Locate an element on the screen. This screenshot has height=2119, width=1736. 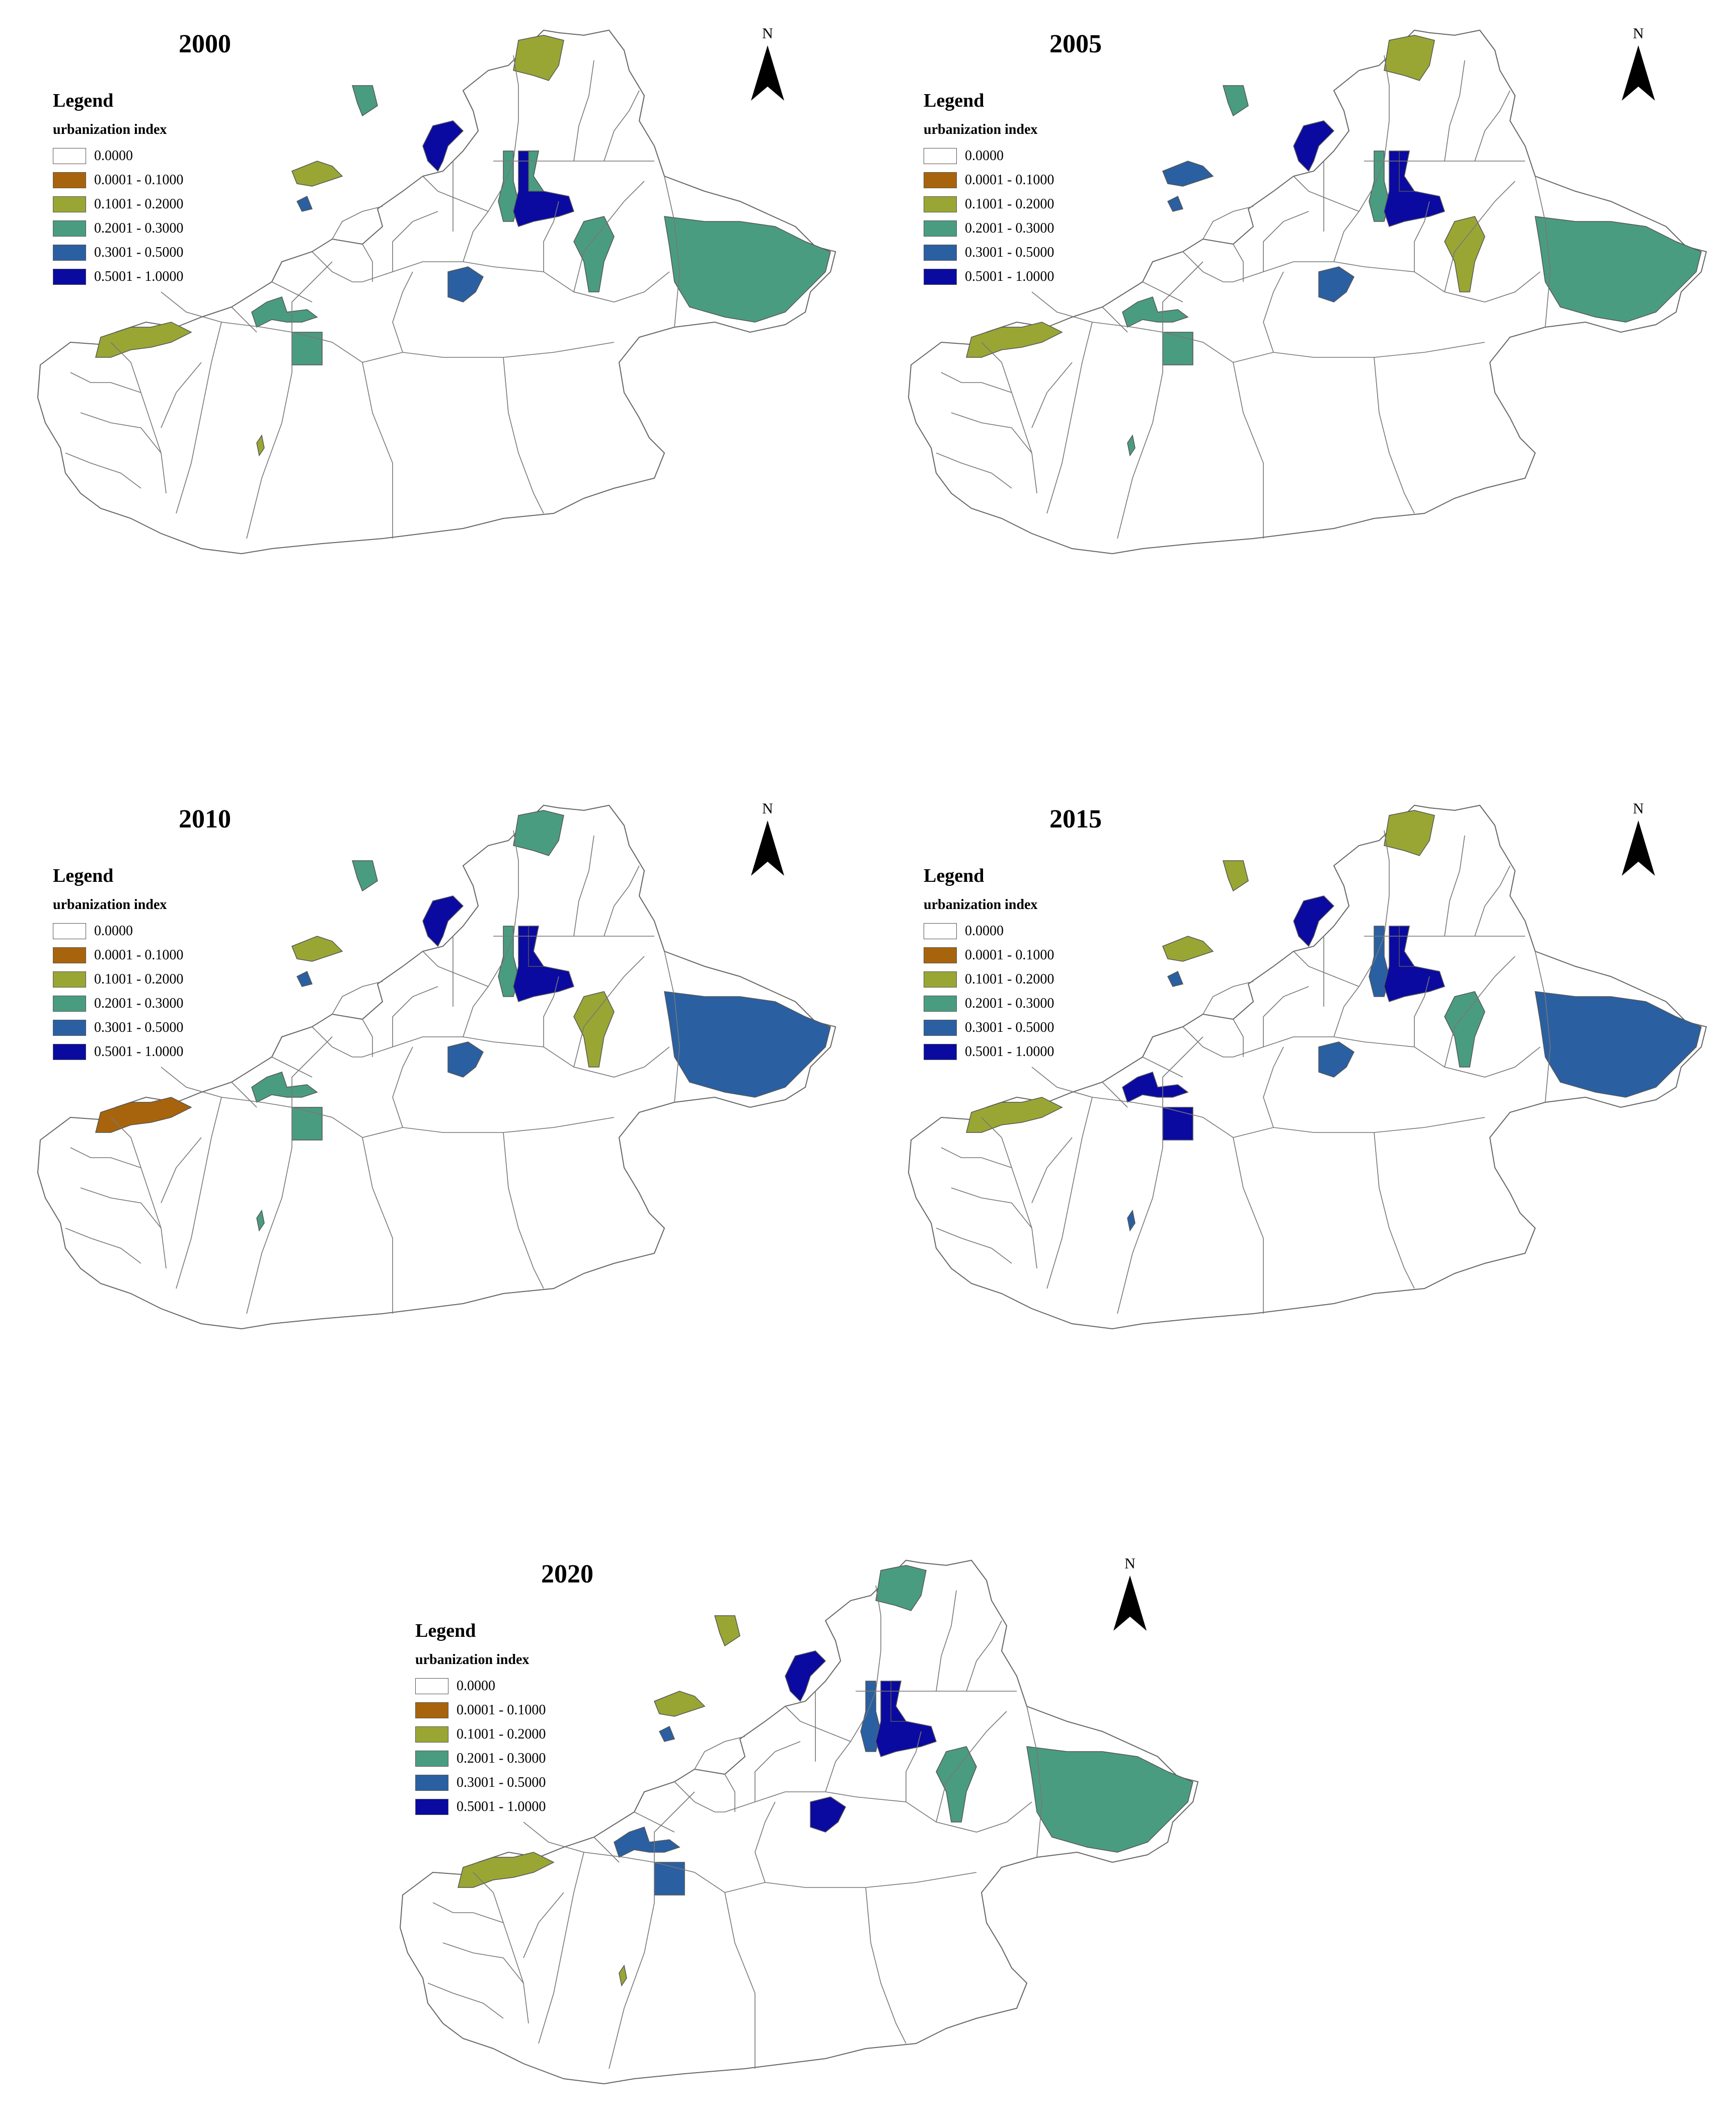
map-year-title: 2005 is located at coordinates (1075, 44).